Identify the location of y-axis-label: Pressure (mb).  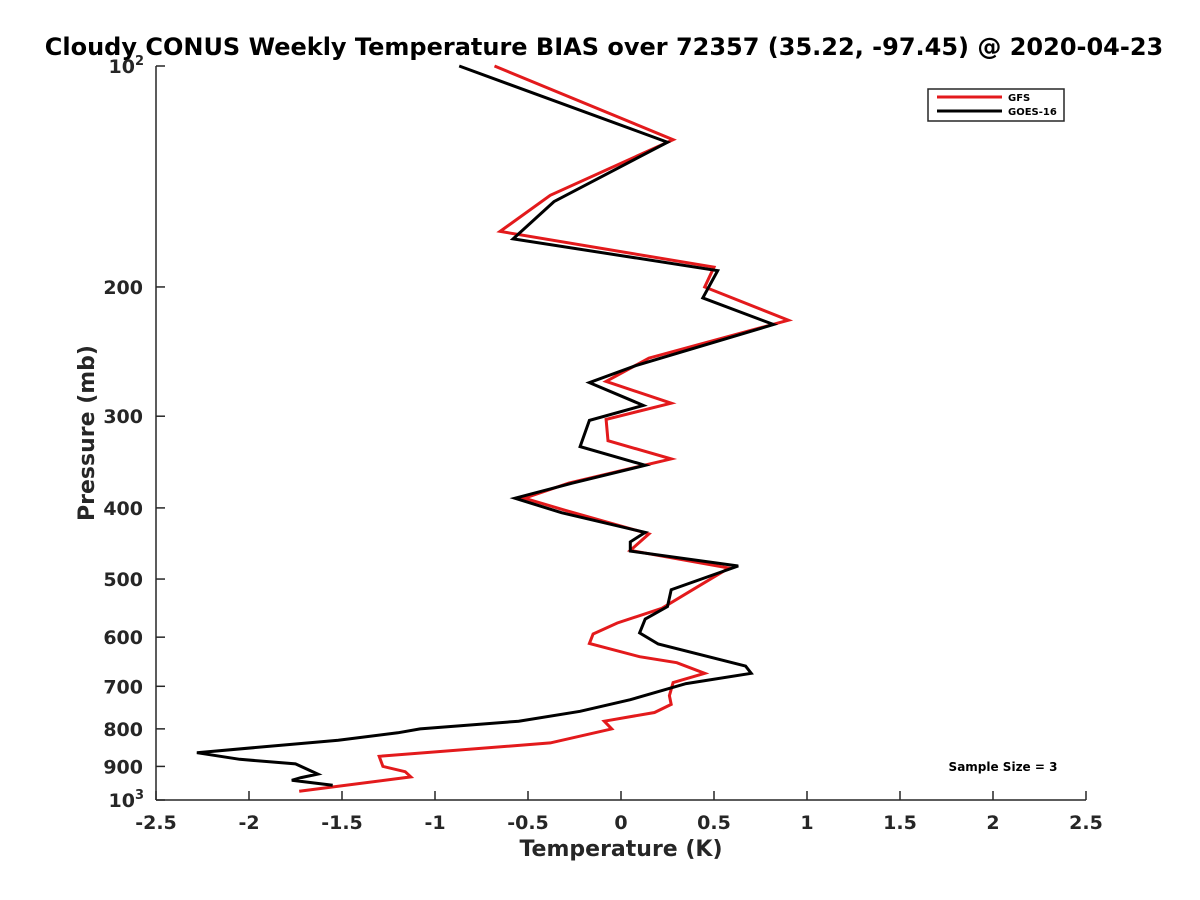
(87, 433).